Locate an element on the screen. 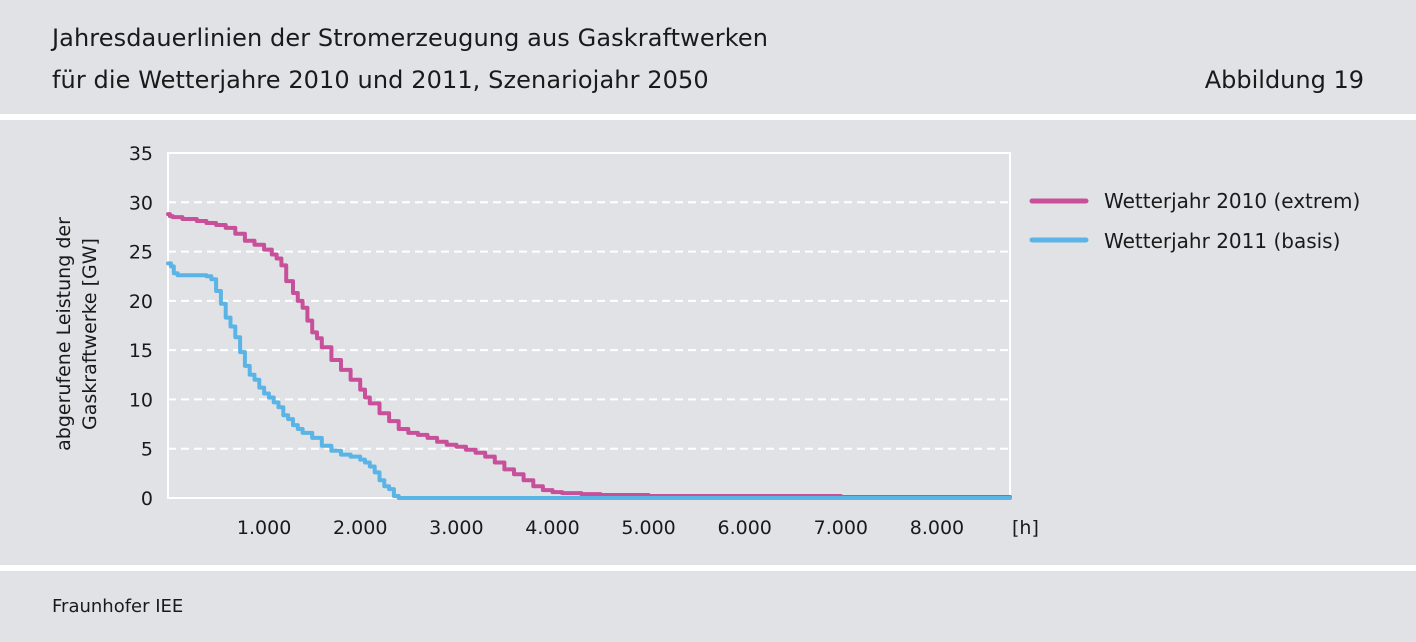 The height and width of the screenshot is (642, 1416). legend-label-2011: Wetterjahr 2011 (basis) is located at coordinates (1222, 241).